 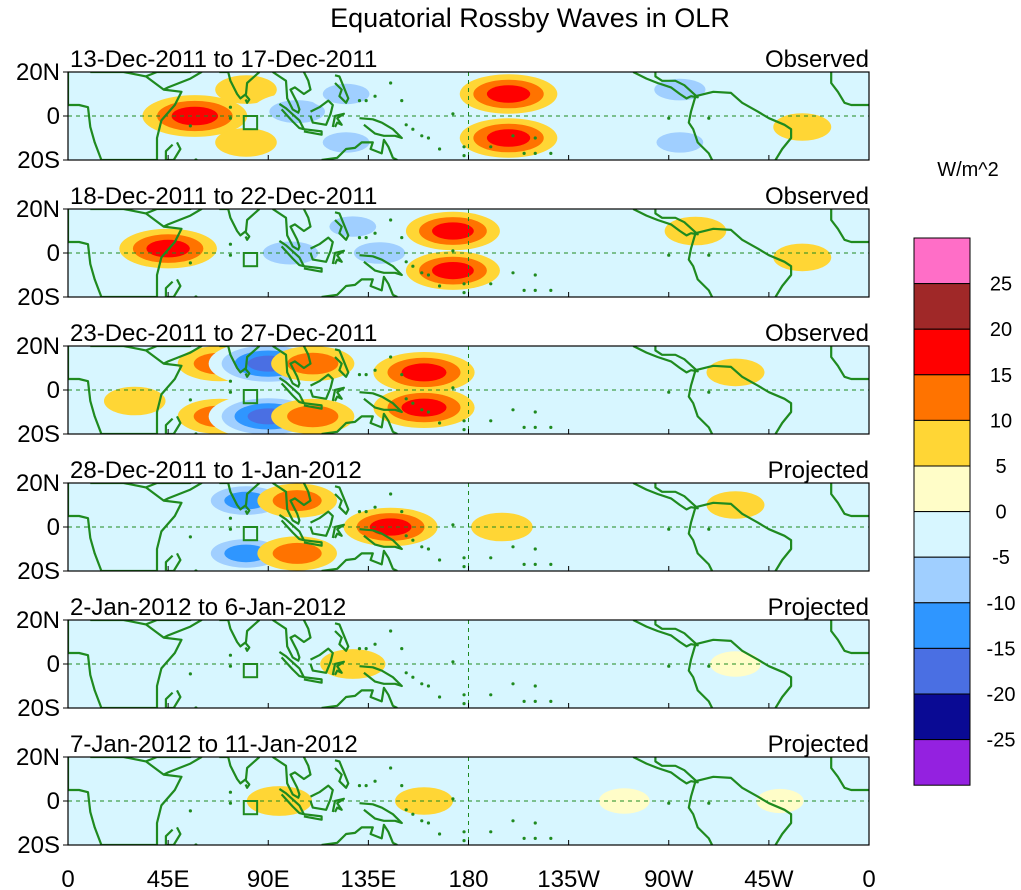 What do you see at coordinates (223, 333) in the screenshot?
I see `panel-date-range: 23-Dec-2011 to 27-Dec-2011` at bounding box center [223, 333].